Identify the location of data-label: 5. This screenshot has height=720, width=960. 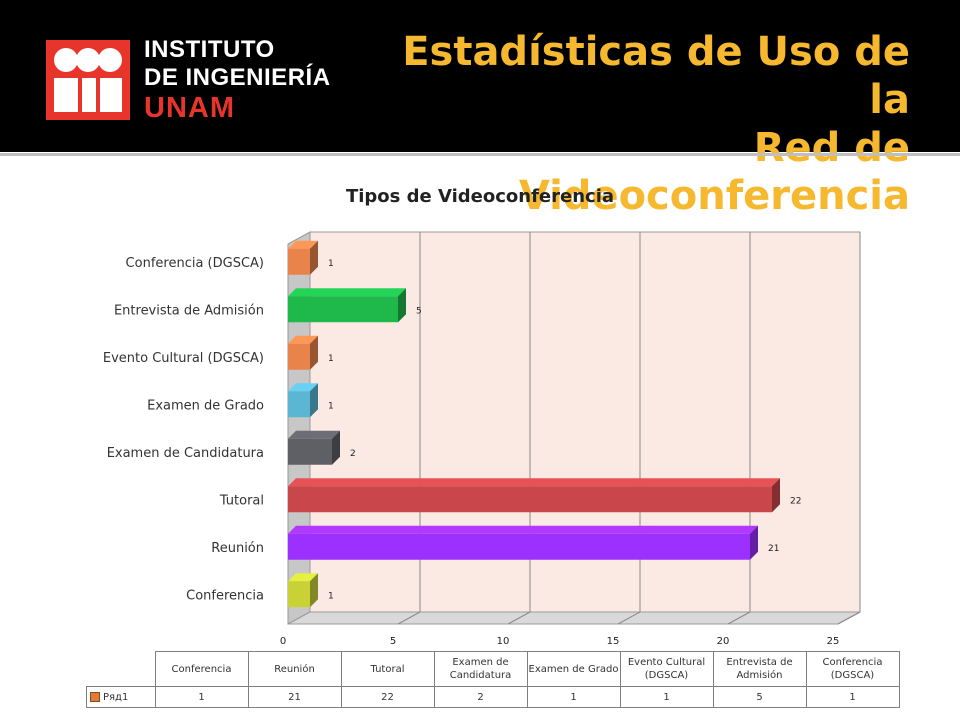
(419, 311).